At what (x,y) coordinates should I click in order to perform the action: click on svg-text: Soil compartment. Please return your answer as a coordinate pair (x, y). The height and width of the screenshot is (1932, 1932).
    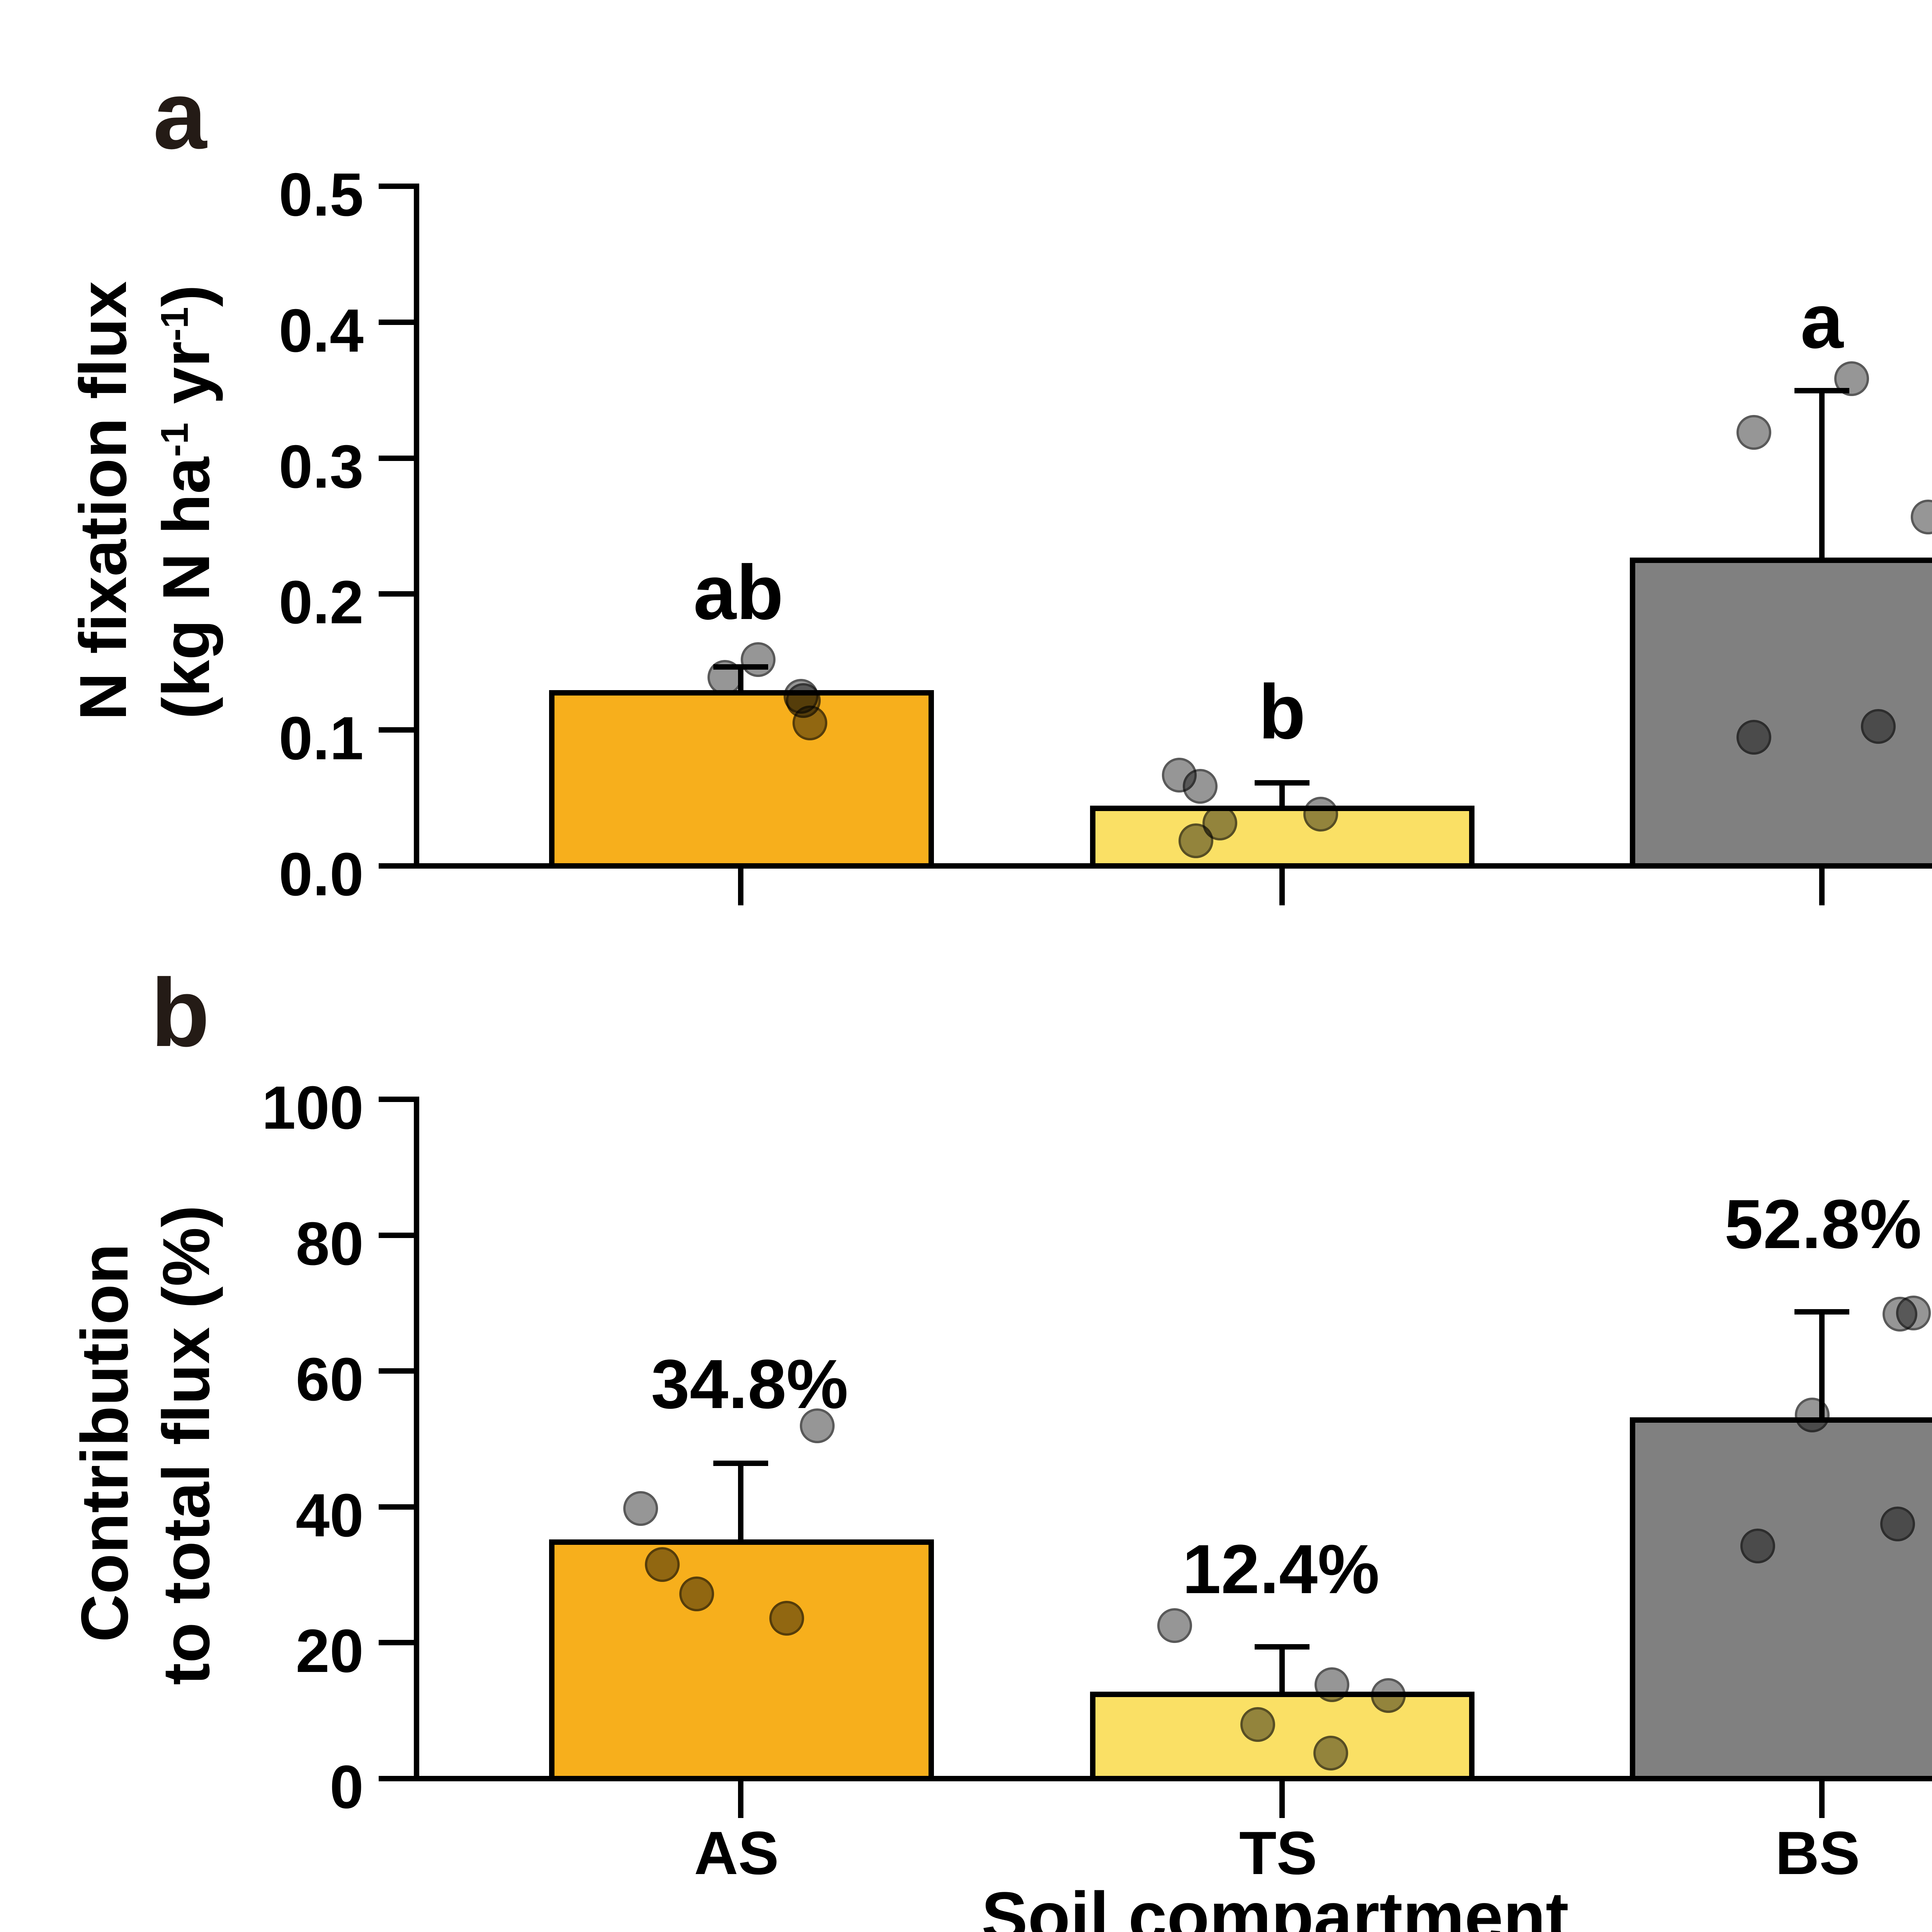
    Looking at the image, I should click on (1275, 1905).